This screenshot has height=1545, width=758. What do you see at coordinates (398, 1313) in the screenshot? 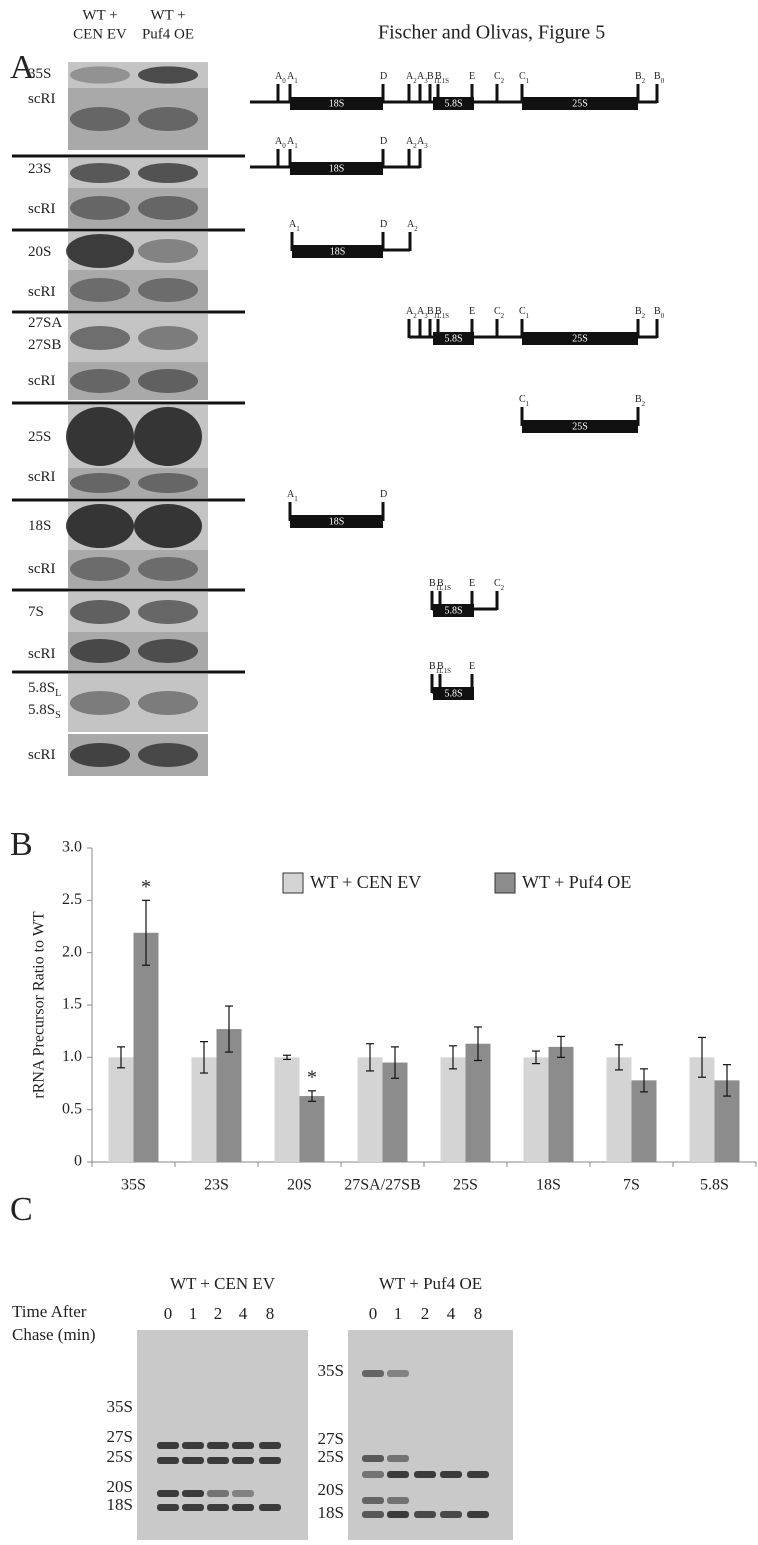
I see `lane-label: 1` at bounding box center [398, 1313].